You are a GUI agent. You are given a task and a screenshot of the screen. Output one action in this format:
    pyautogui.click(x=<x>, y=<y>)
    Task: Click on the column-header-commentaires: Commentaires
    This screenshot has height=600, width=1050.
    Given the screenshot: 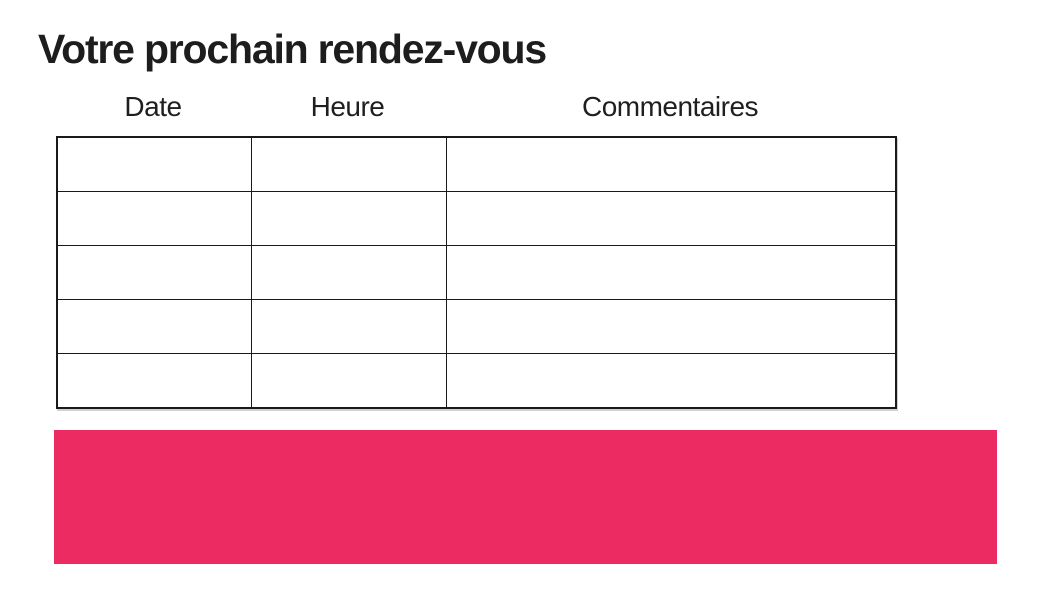 What is the action you would take?
    pyautogui.click(x=670, y=106)
    